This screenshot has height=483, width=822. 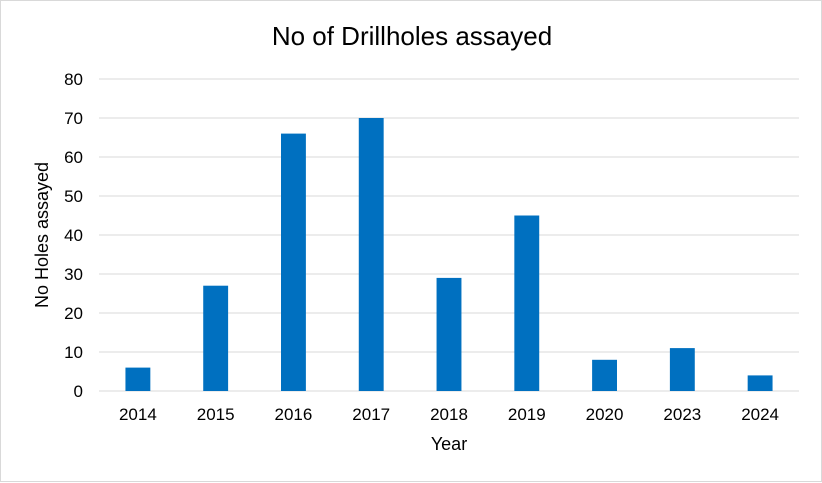 I want to click on bar-2016, so click(x=293, y=262).